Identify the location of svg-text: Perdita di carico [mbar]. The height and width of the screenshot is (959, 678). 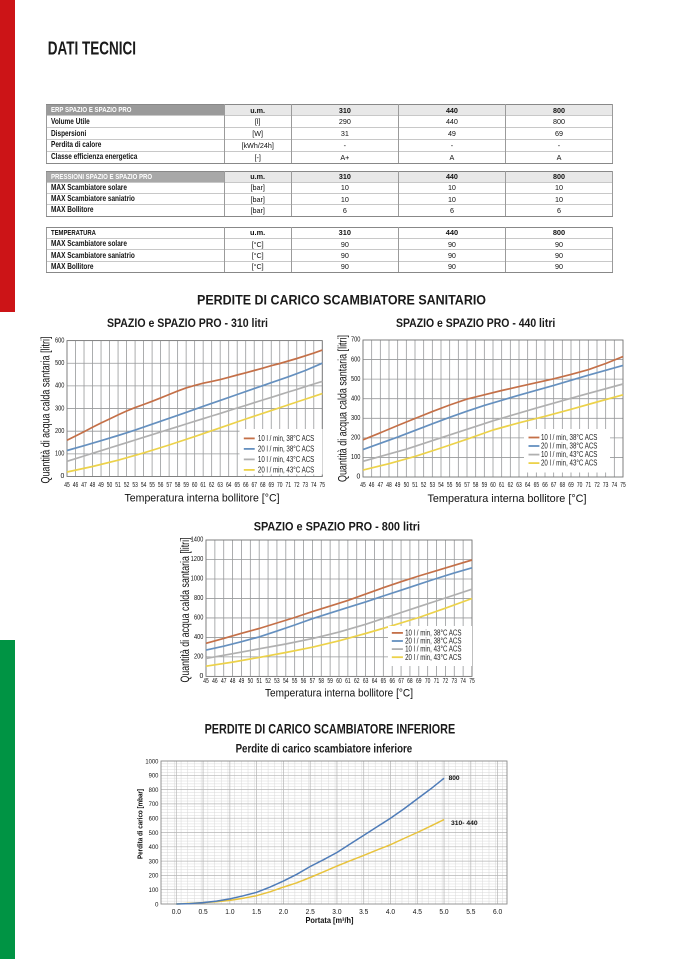
(140, 824).